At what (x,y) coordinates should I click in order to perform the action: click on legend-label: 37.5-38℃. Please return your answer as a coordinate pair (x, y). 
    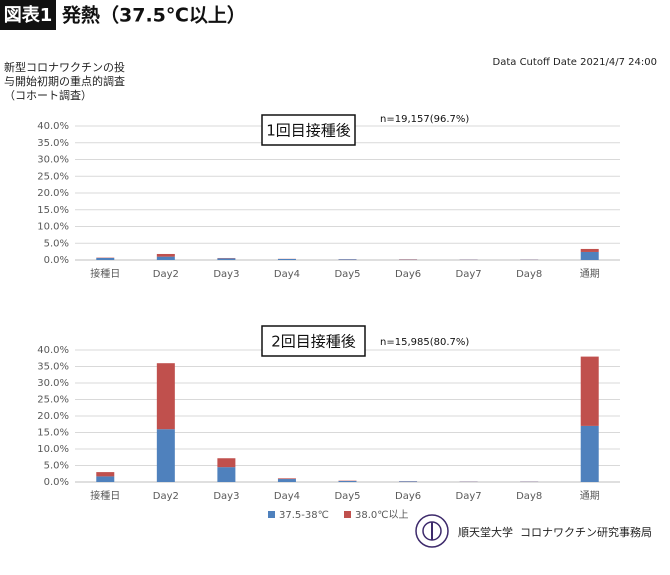
    Looking at the image, I should click on (304, 515).